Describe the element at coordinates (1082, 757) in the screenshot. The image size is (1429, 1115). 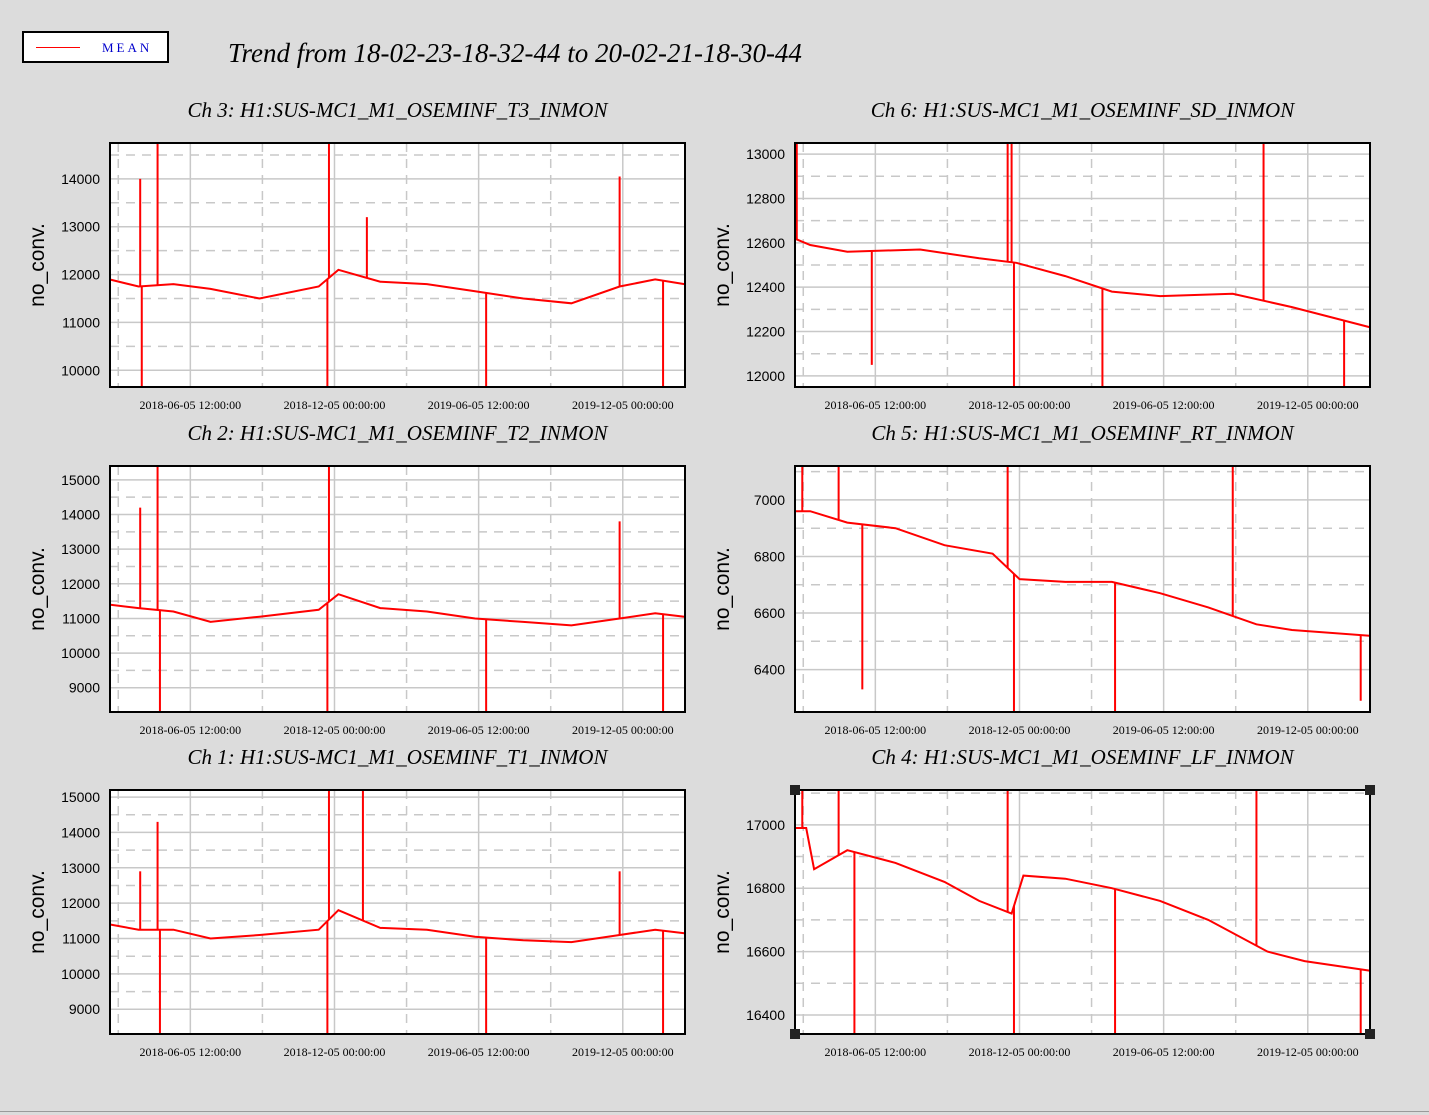
I see `chart-title: Ch 4: H1:SUS-MC1_M1_OSEMINF_LF_INMON` at that location.